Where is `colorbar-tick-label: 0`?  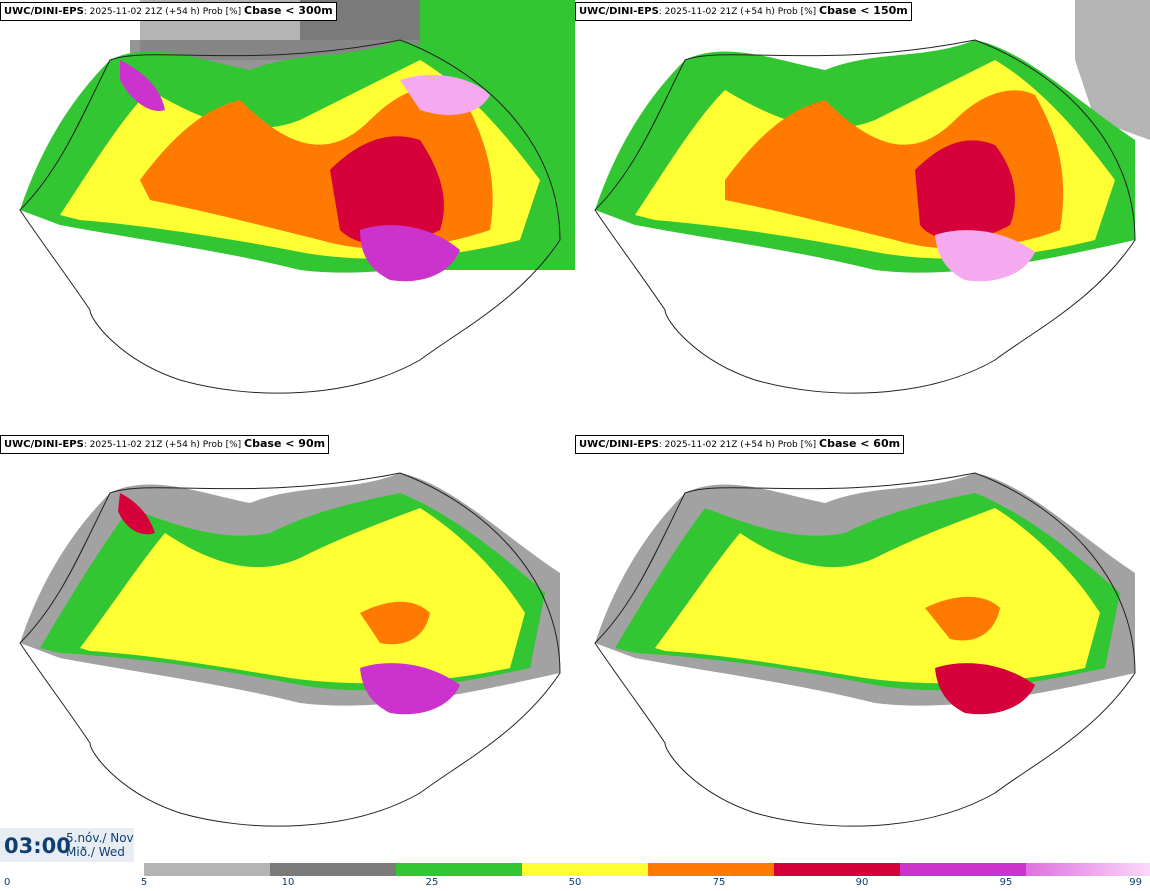
colorbar-tick-label: 0 is located at coordinates (7, 882).